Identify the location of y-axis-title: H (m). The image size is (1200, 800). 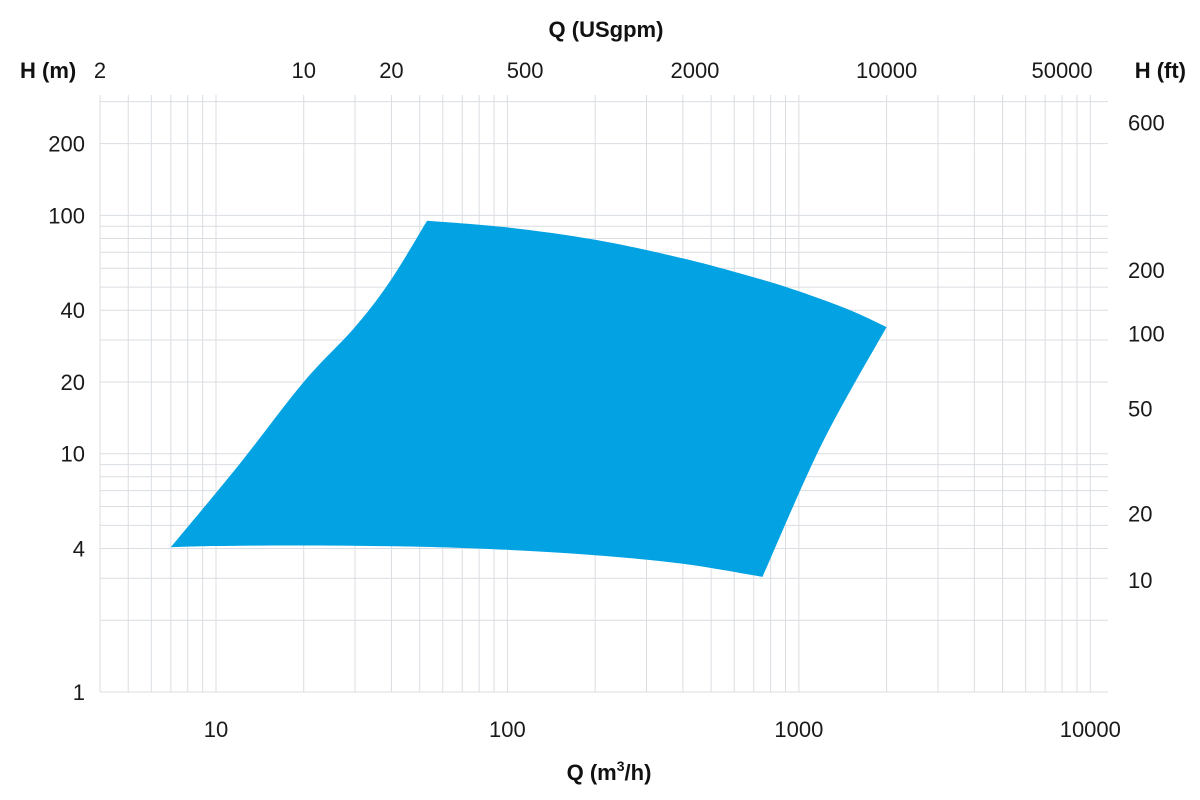
(48, 70).